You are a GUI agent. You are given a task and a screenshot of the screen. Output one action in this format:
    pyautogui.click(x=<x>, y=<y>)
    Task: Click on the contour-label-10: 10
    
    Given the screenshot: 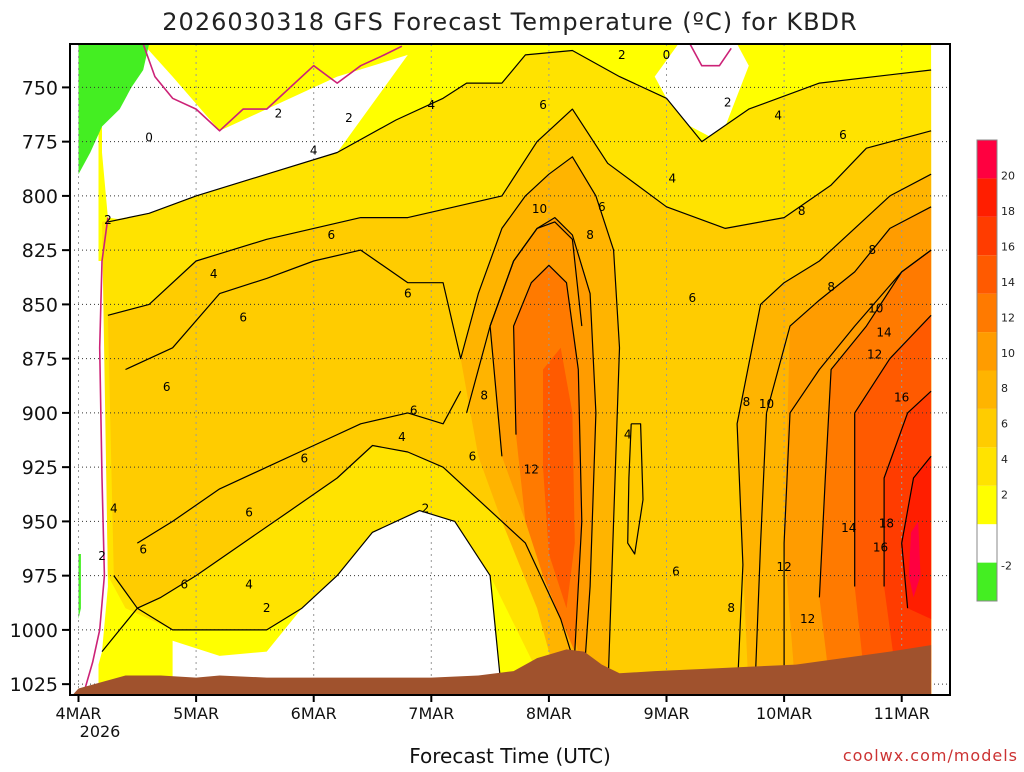 What is the action you would take?
    pyautogui.click(x=766, y=404)
    